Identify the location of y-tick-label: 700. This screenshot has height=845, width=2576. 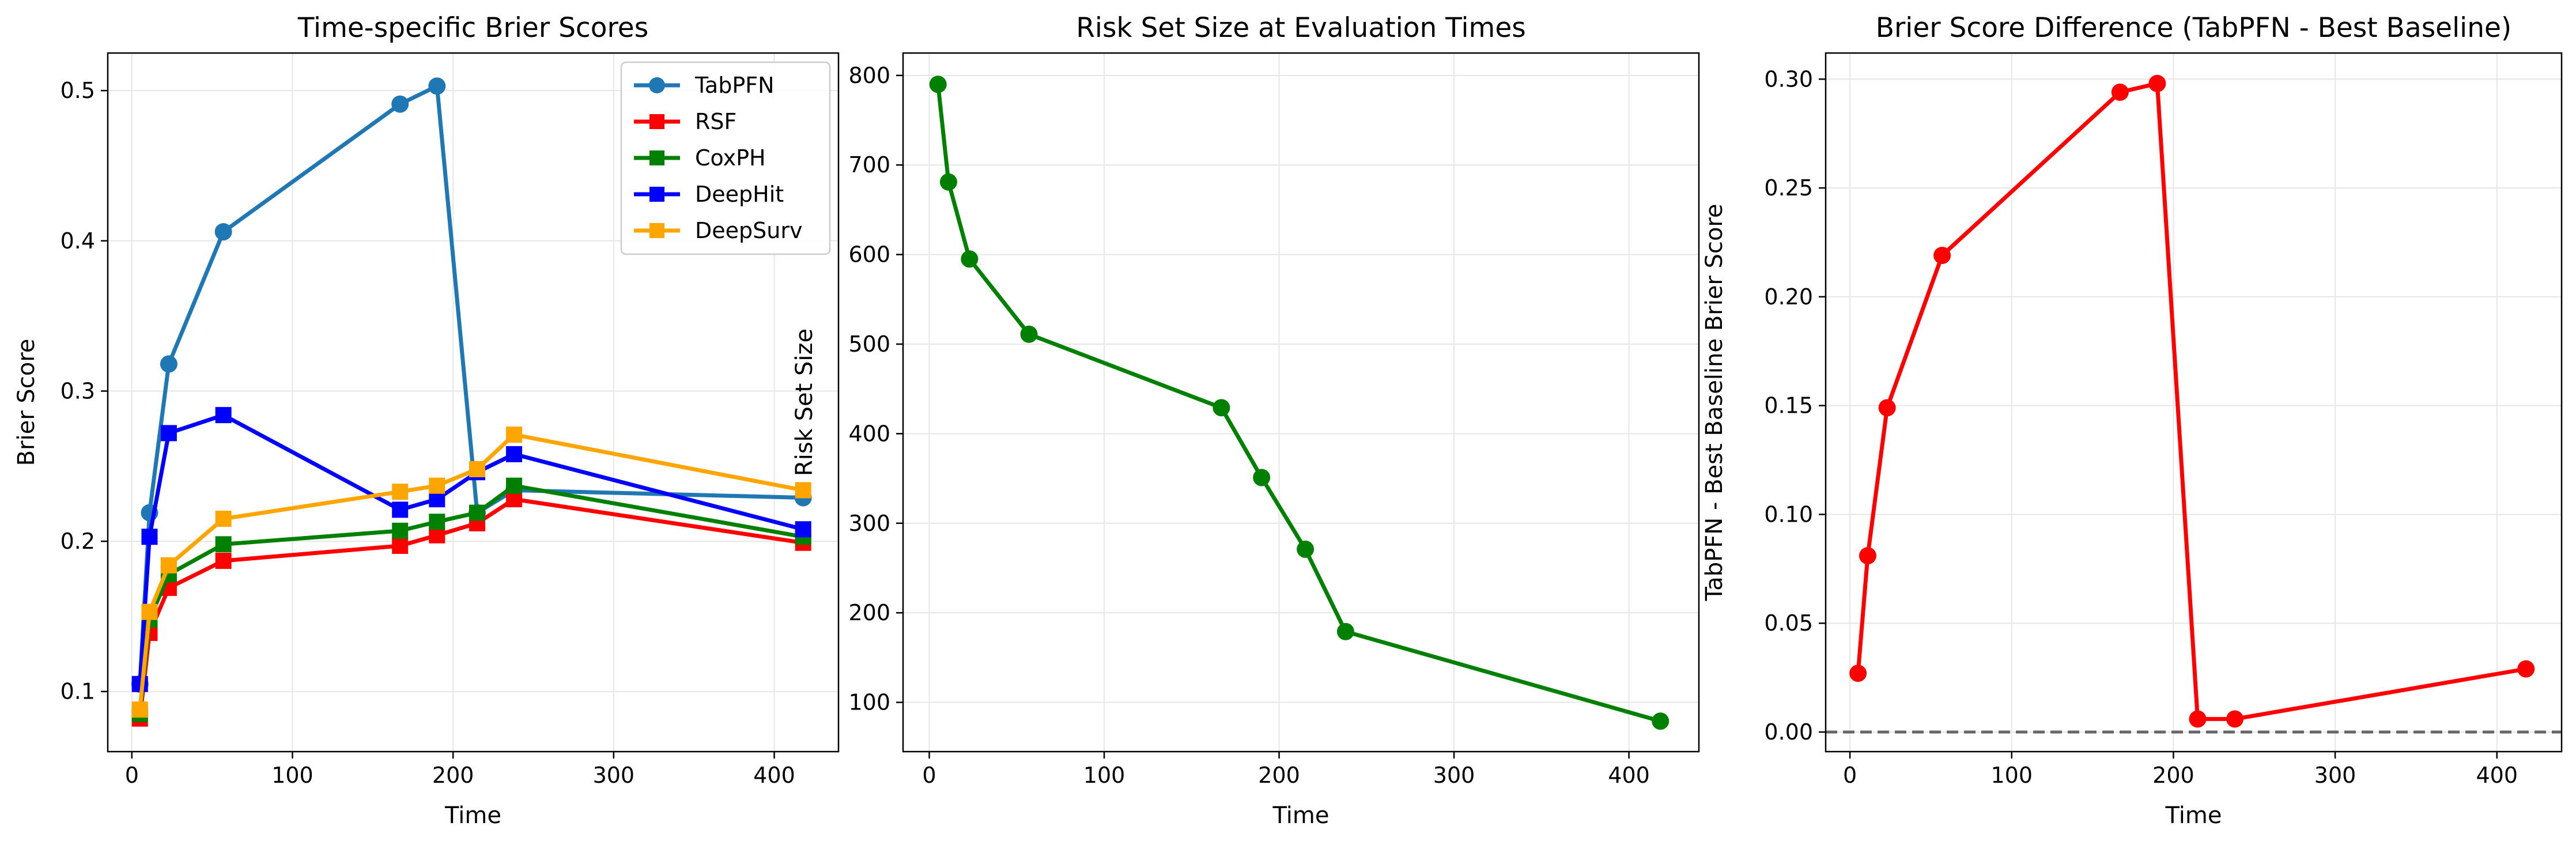
(869, 165).